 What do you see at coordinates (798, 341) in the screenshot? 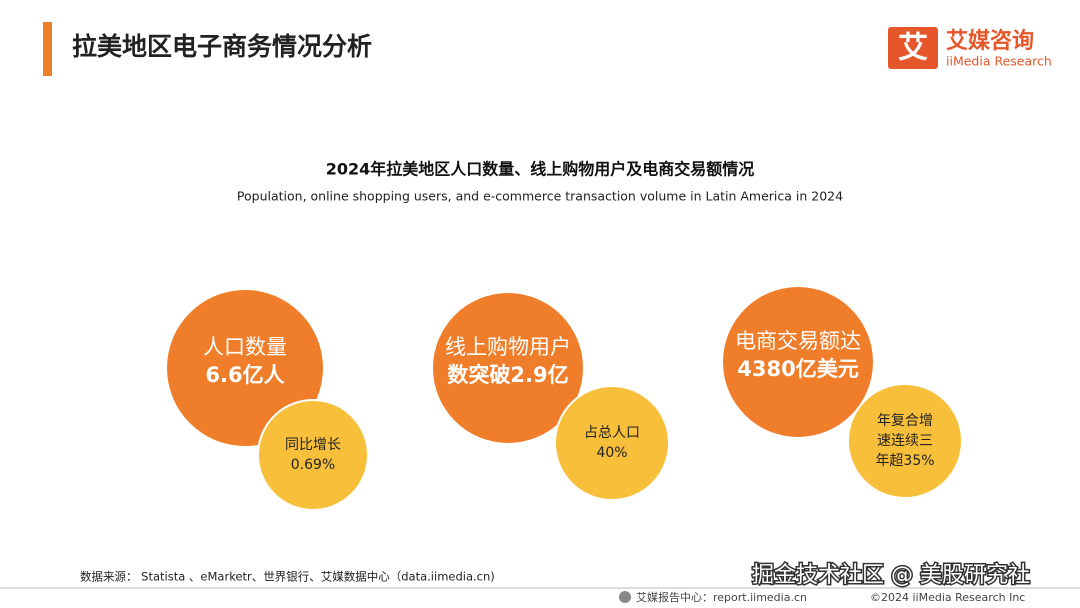
I see `main-circle-text: 电商交易额达` at bounding box center [798, 341].